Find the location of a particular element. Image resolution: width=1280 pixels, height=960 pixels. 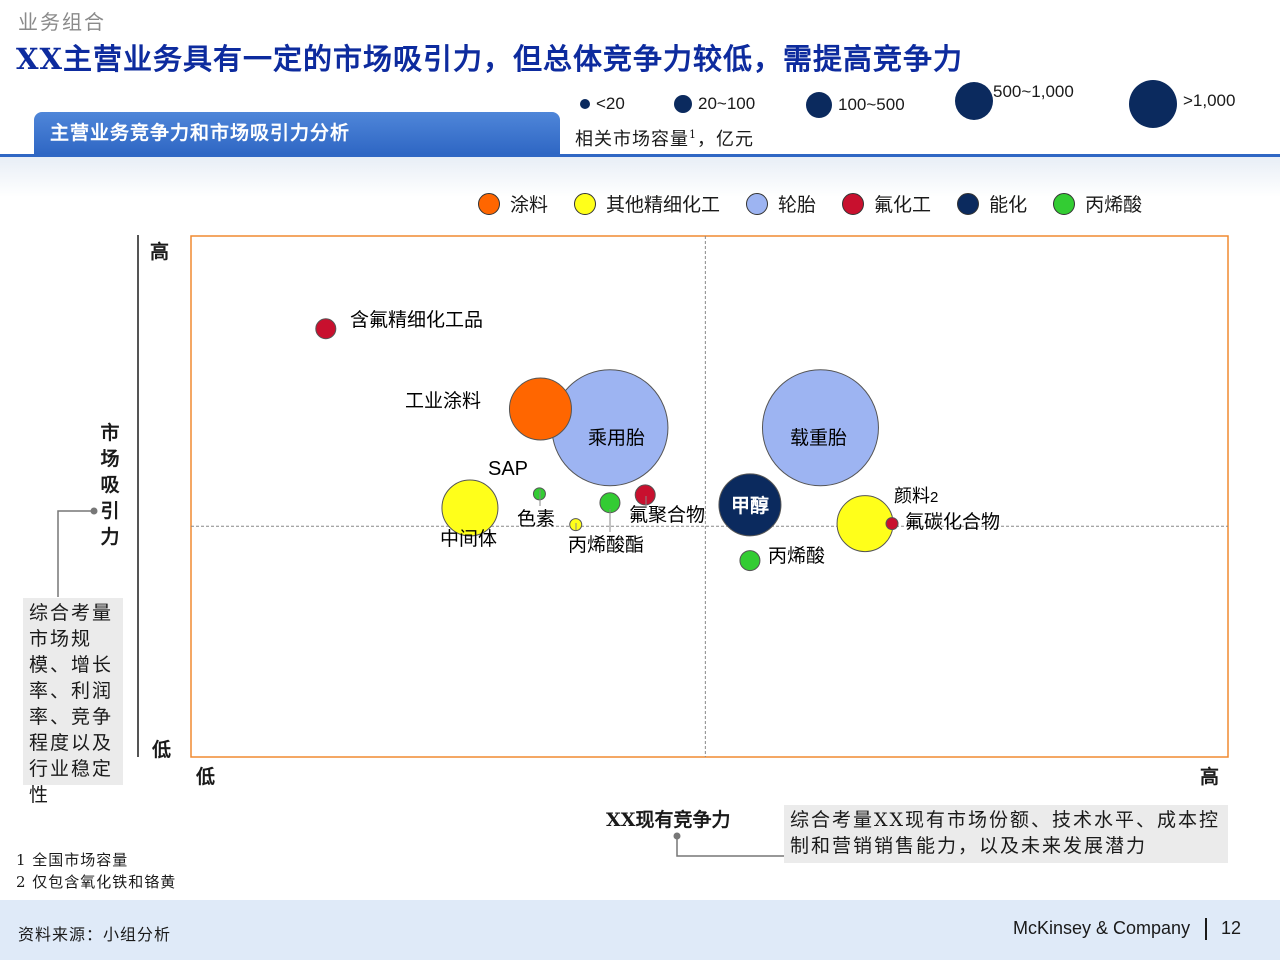

bubble-工业涂料 is located at coordinates (540, 409).